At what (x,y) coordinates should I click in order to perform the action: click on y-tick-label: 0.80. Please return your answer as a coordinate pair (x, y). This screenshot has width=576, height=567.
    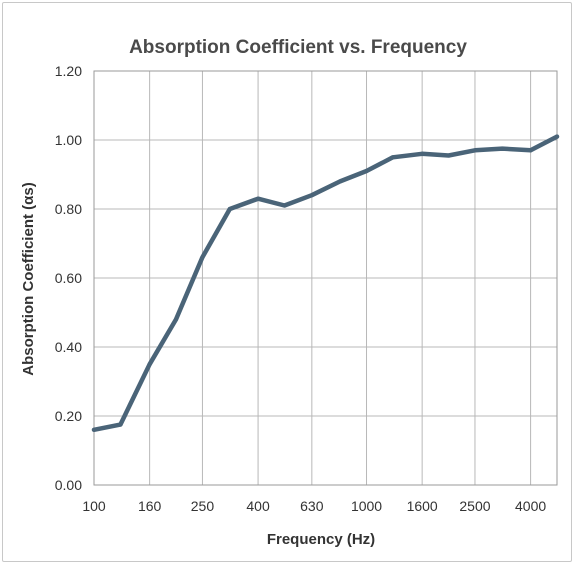
    Looking at the image, I should click on (68, 209).